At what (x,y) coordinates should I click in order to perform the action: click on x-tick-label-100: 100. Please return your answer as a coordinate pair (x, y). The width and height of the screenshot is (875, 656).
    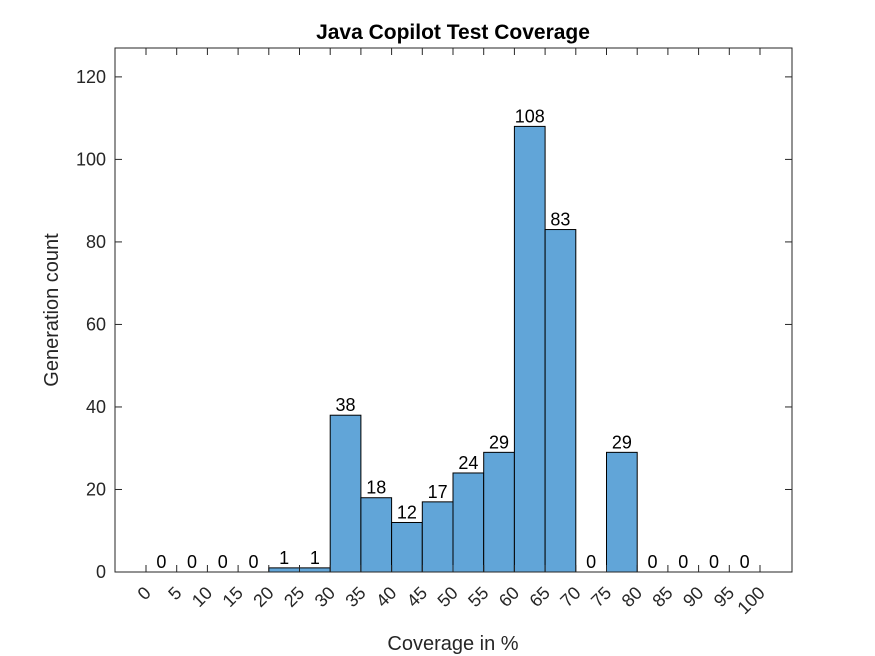
    Looking at the image, I should click on (750, 600).